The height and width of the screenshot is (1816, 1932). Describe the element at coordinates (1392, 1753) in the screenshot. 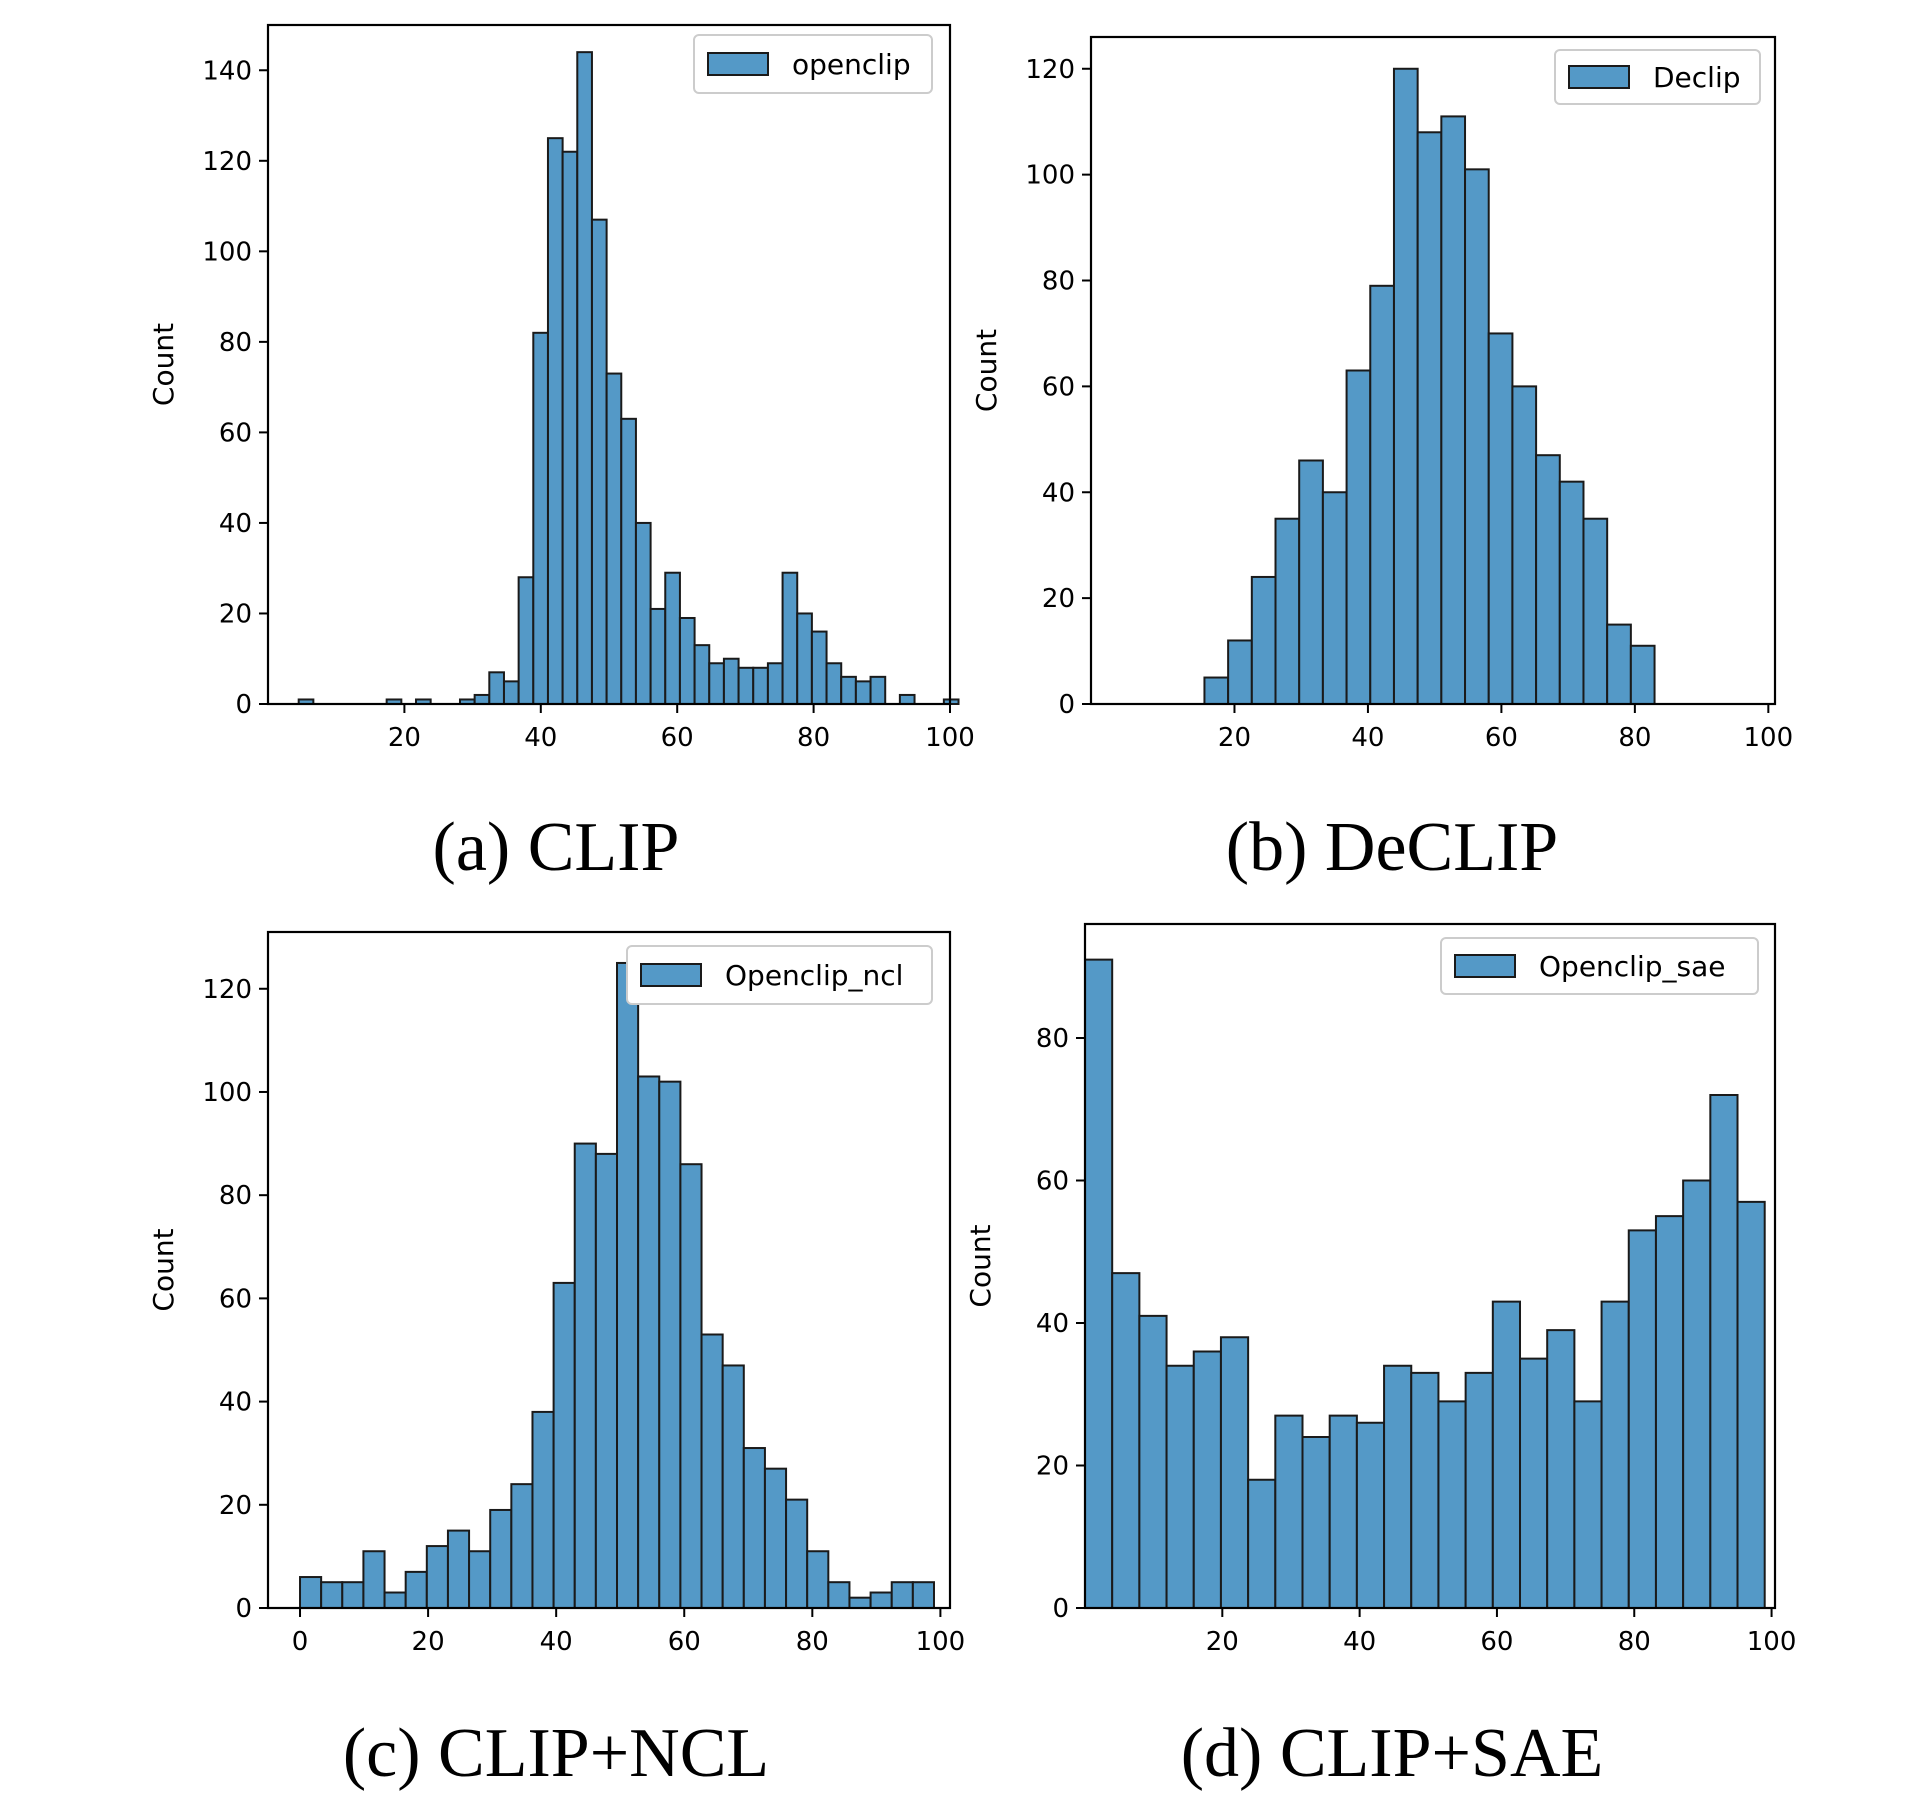

I see `caption-clip-sae: (d) CLIP+SAE` at that location.